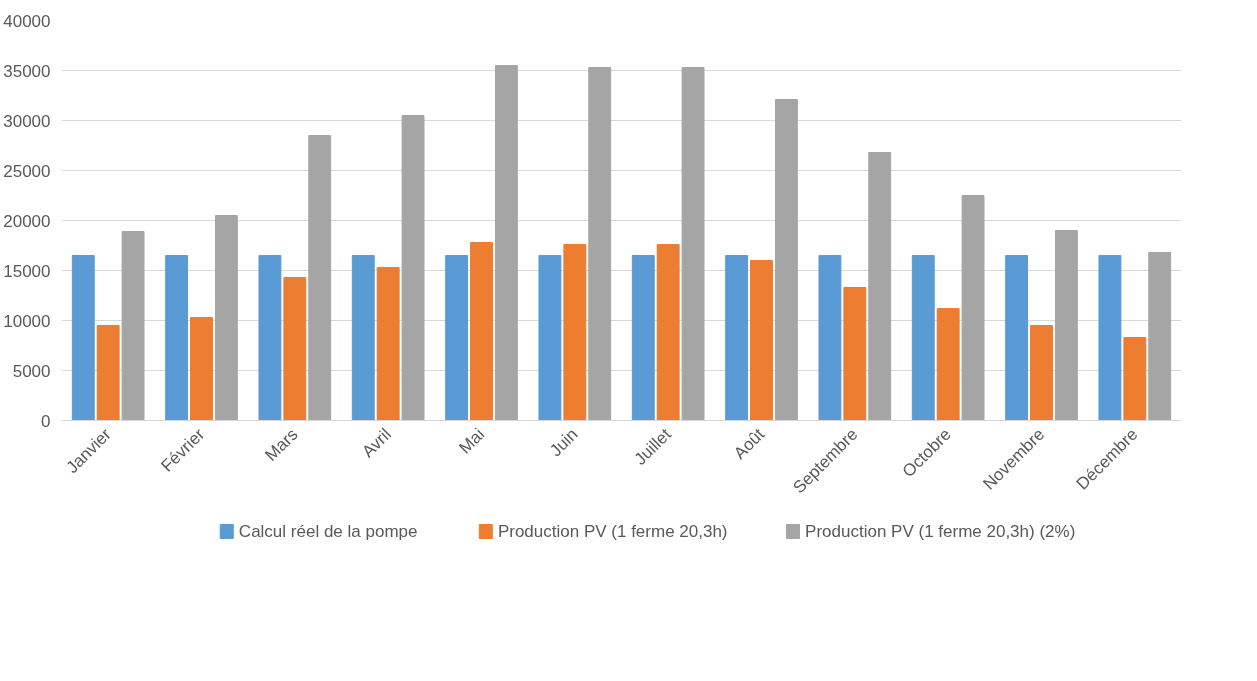 This screenshot has width=1257, height=681. What do you see at coordinates (612, 531) in the screenshot?
I see `legend-label: Production PV (1 ferme 20,3h)` at bounding box center [612, 531].